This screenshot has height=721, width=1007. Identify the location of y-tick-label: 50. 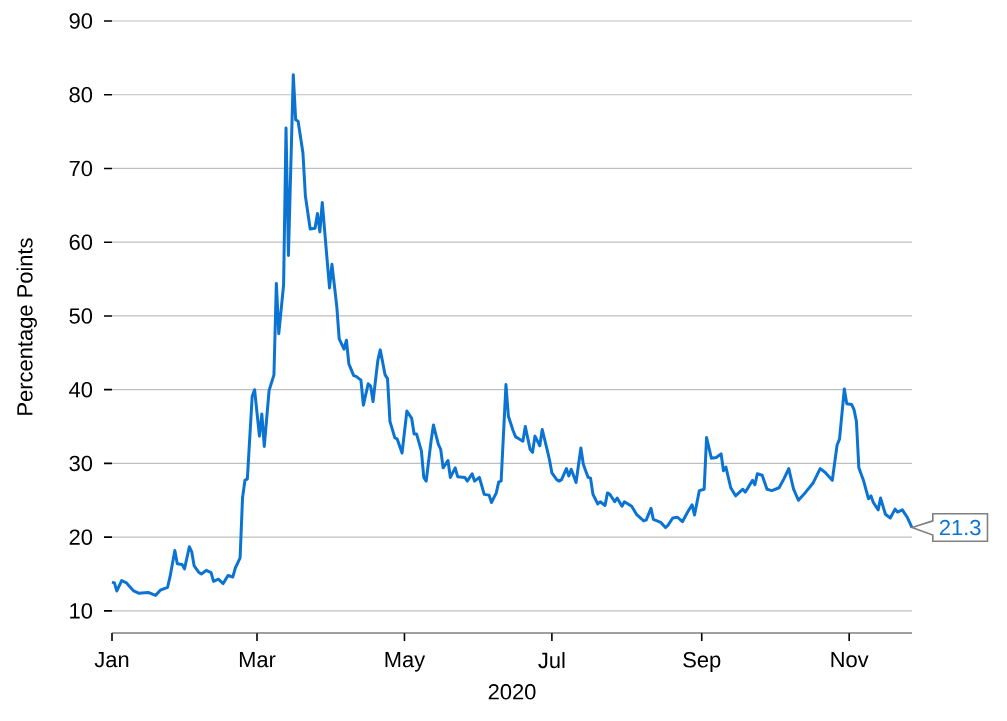
(81, 316).